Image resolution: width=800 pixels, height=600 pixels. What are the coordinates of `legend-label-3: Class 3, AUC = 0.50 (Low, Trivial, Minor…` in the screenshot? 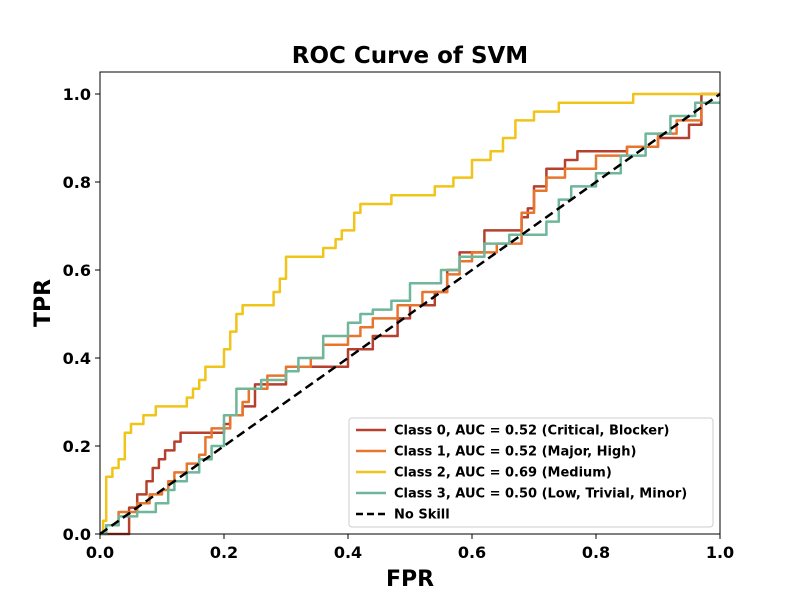 It's located at (540, 494).